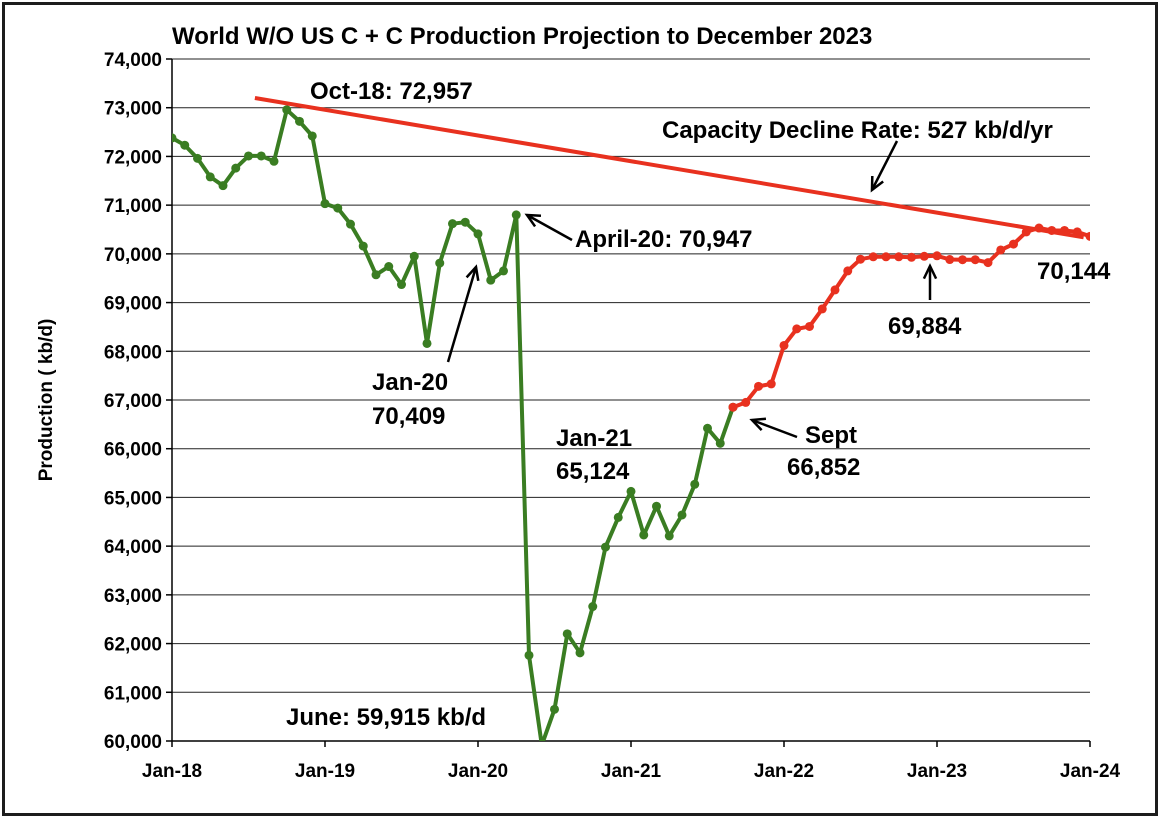  I want to click on annotation-69884: 69,884, so click(925, 326).